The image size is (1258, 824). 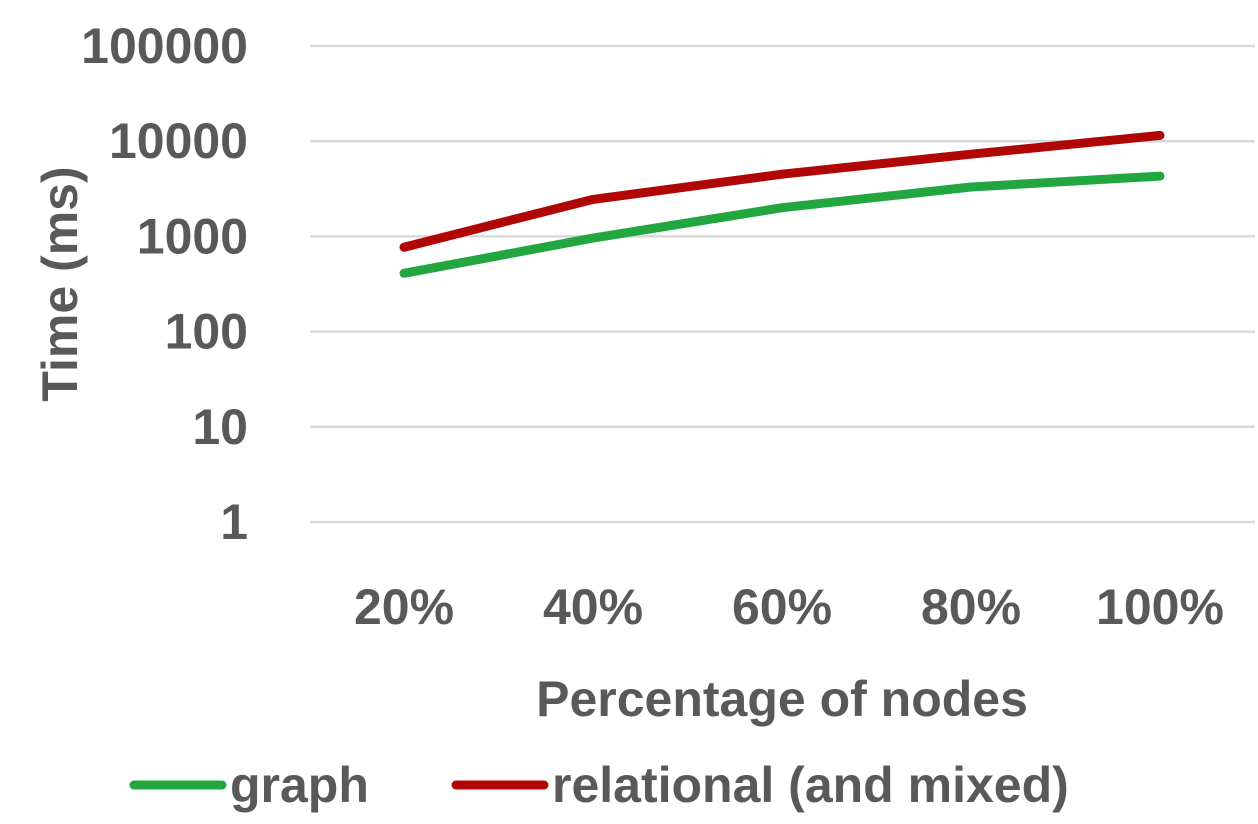 I want to click on x-axis-title: Percentage of nodes, so click(x=782, y=699).